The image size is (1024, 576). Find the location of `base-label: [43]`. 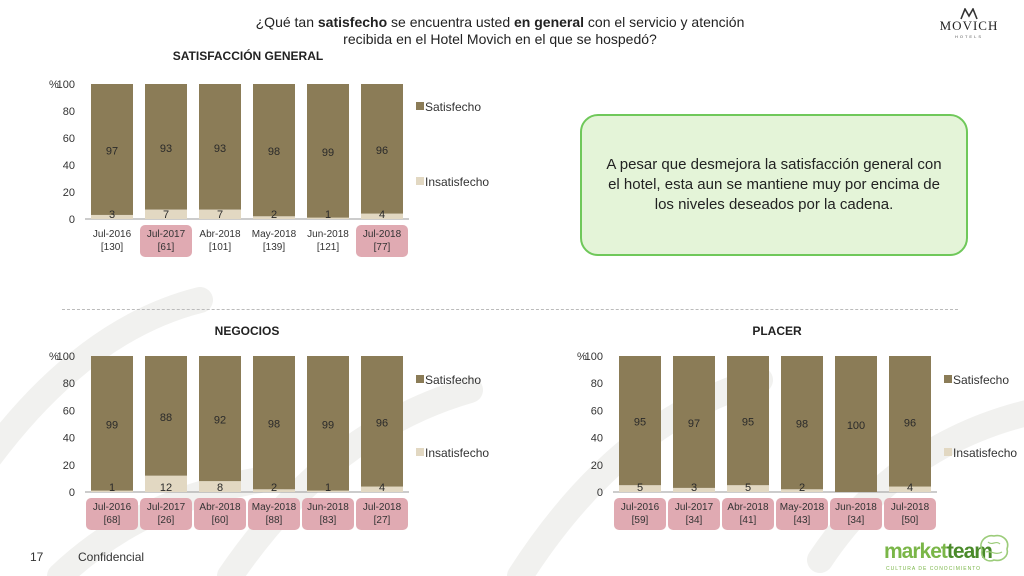

base-label: [43] is located at coordinates (802, 520).